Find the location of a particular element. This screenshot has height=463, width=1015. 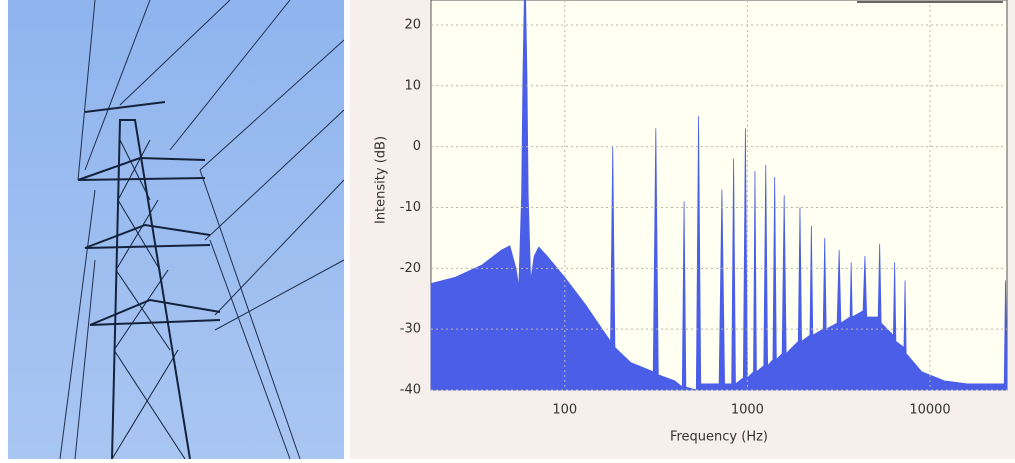

y-tick-label: 10 is located at coordinates (412, 85).